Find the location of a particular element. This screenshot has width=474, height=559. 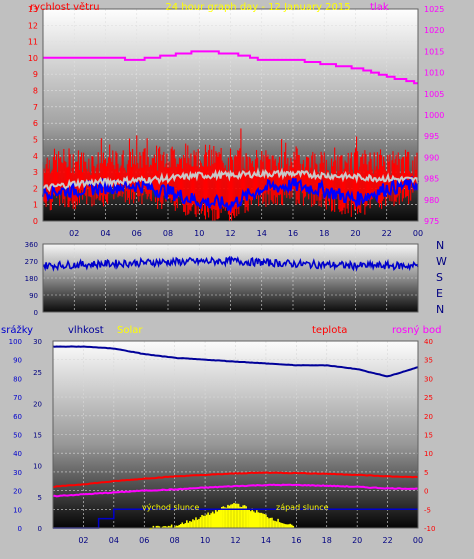

hour-tick-label: 18 is located at coordinates (324, 233).